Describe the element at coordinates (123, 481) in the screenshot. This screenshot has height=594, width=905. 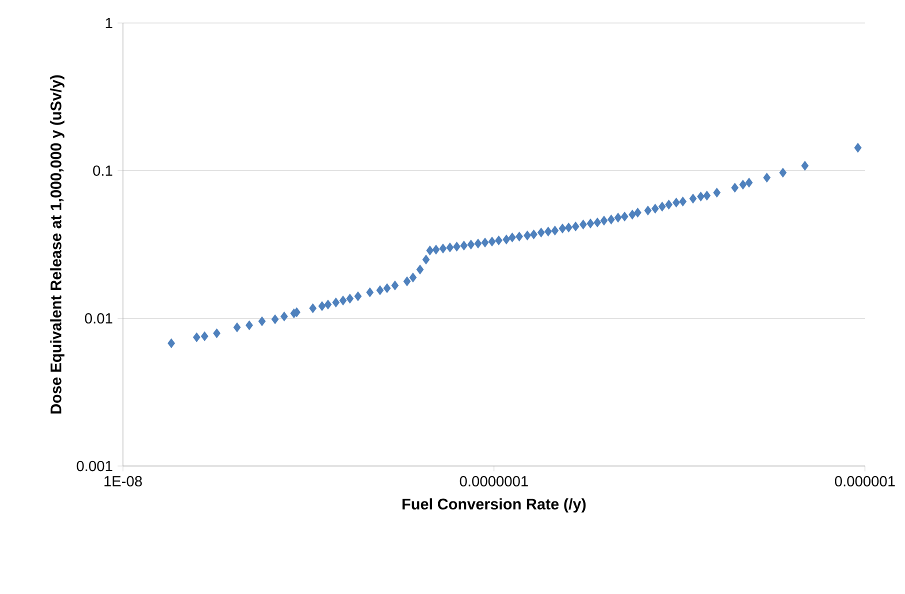
I see `x-tick-label: 1E-08` at that location.